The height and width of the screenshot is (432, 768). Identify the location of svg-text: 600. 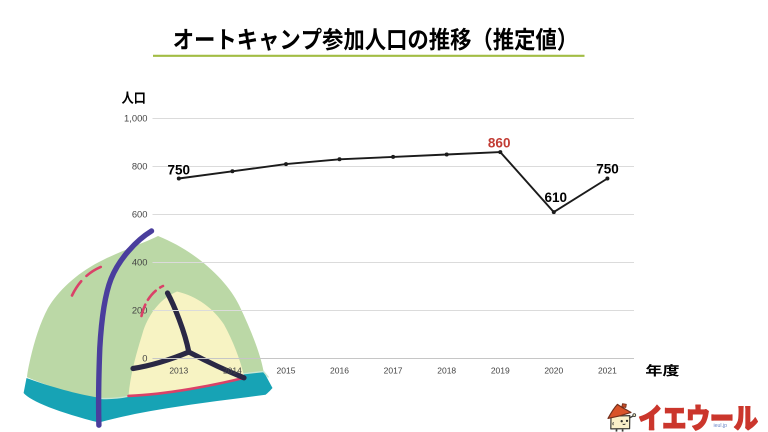
(140, 214).